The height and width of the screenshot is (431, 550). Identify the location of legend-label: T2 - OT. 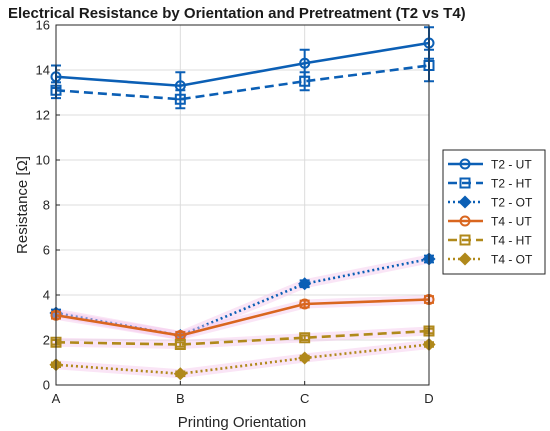
(512, 203).